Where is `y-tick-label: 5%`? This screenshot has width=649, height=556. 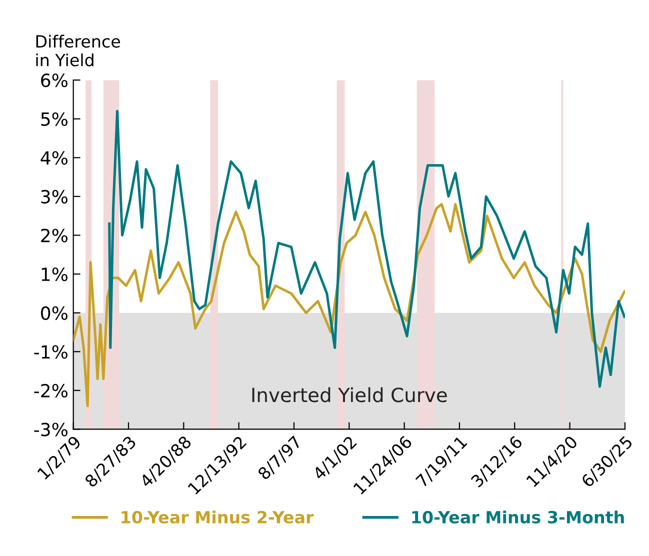 y-tick-label: 5% is located at coordinates (54, 119).